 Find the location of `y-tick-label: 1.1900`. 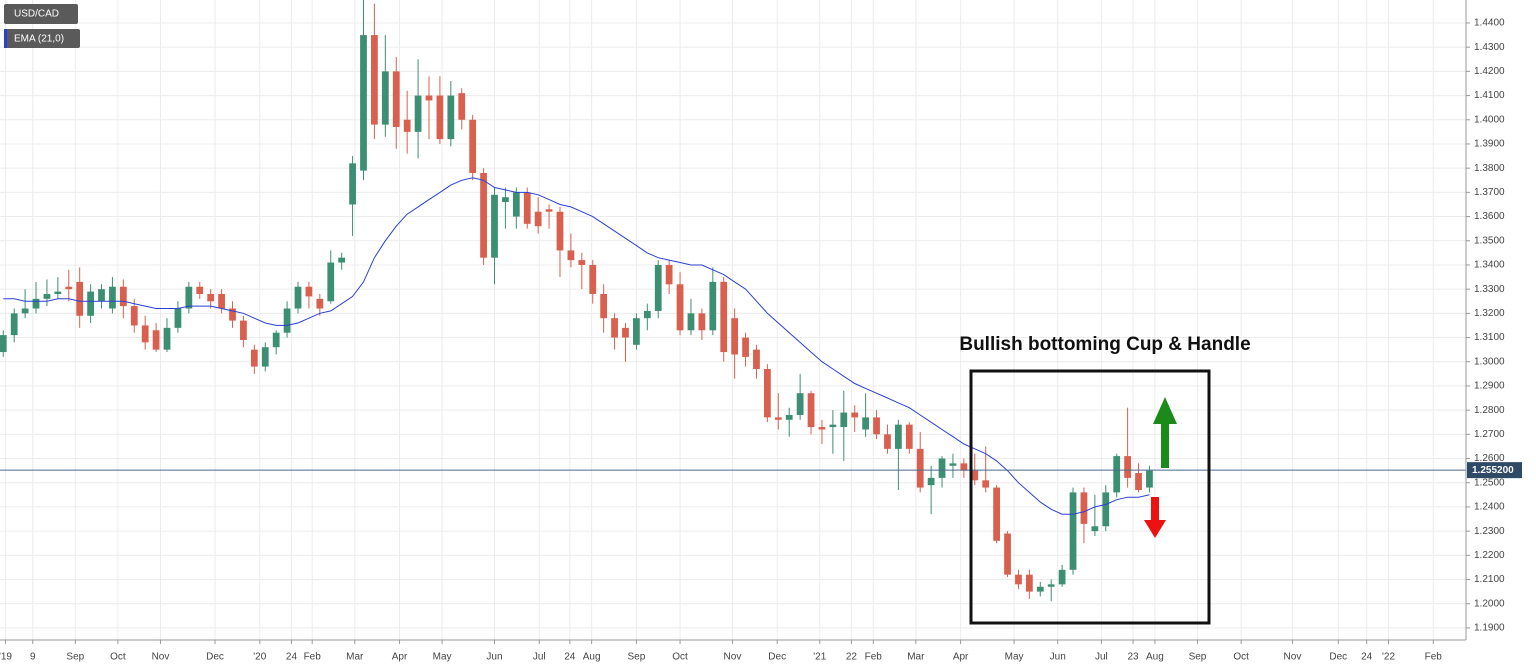

y-tick-label: 1.1900 is located at coordinates (1489, 628).